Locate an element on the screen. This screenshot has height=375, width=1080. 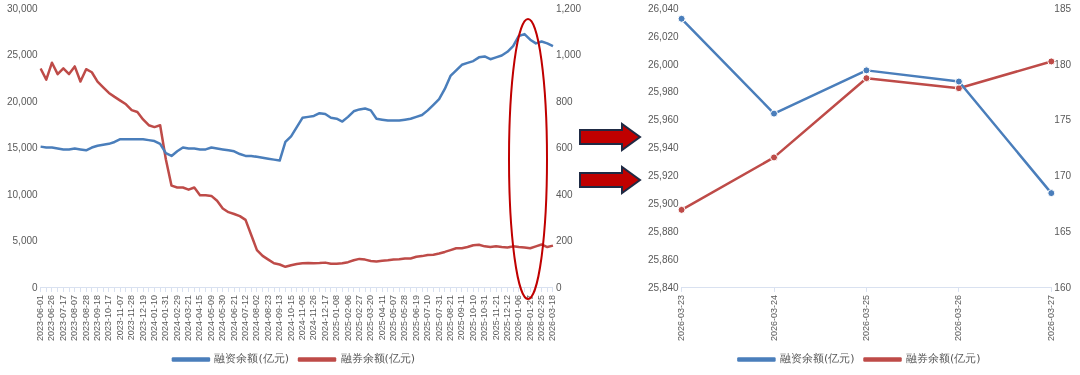
x-tick-label: 2025-08-21 is located at coordinates (449, 318).